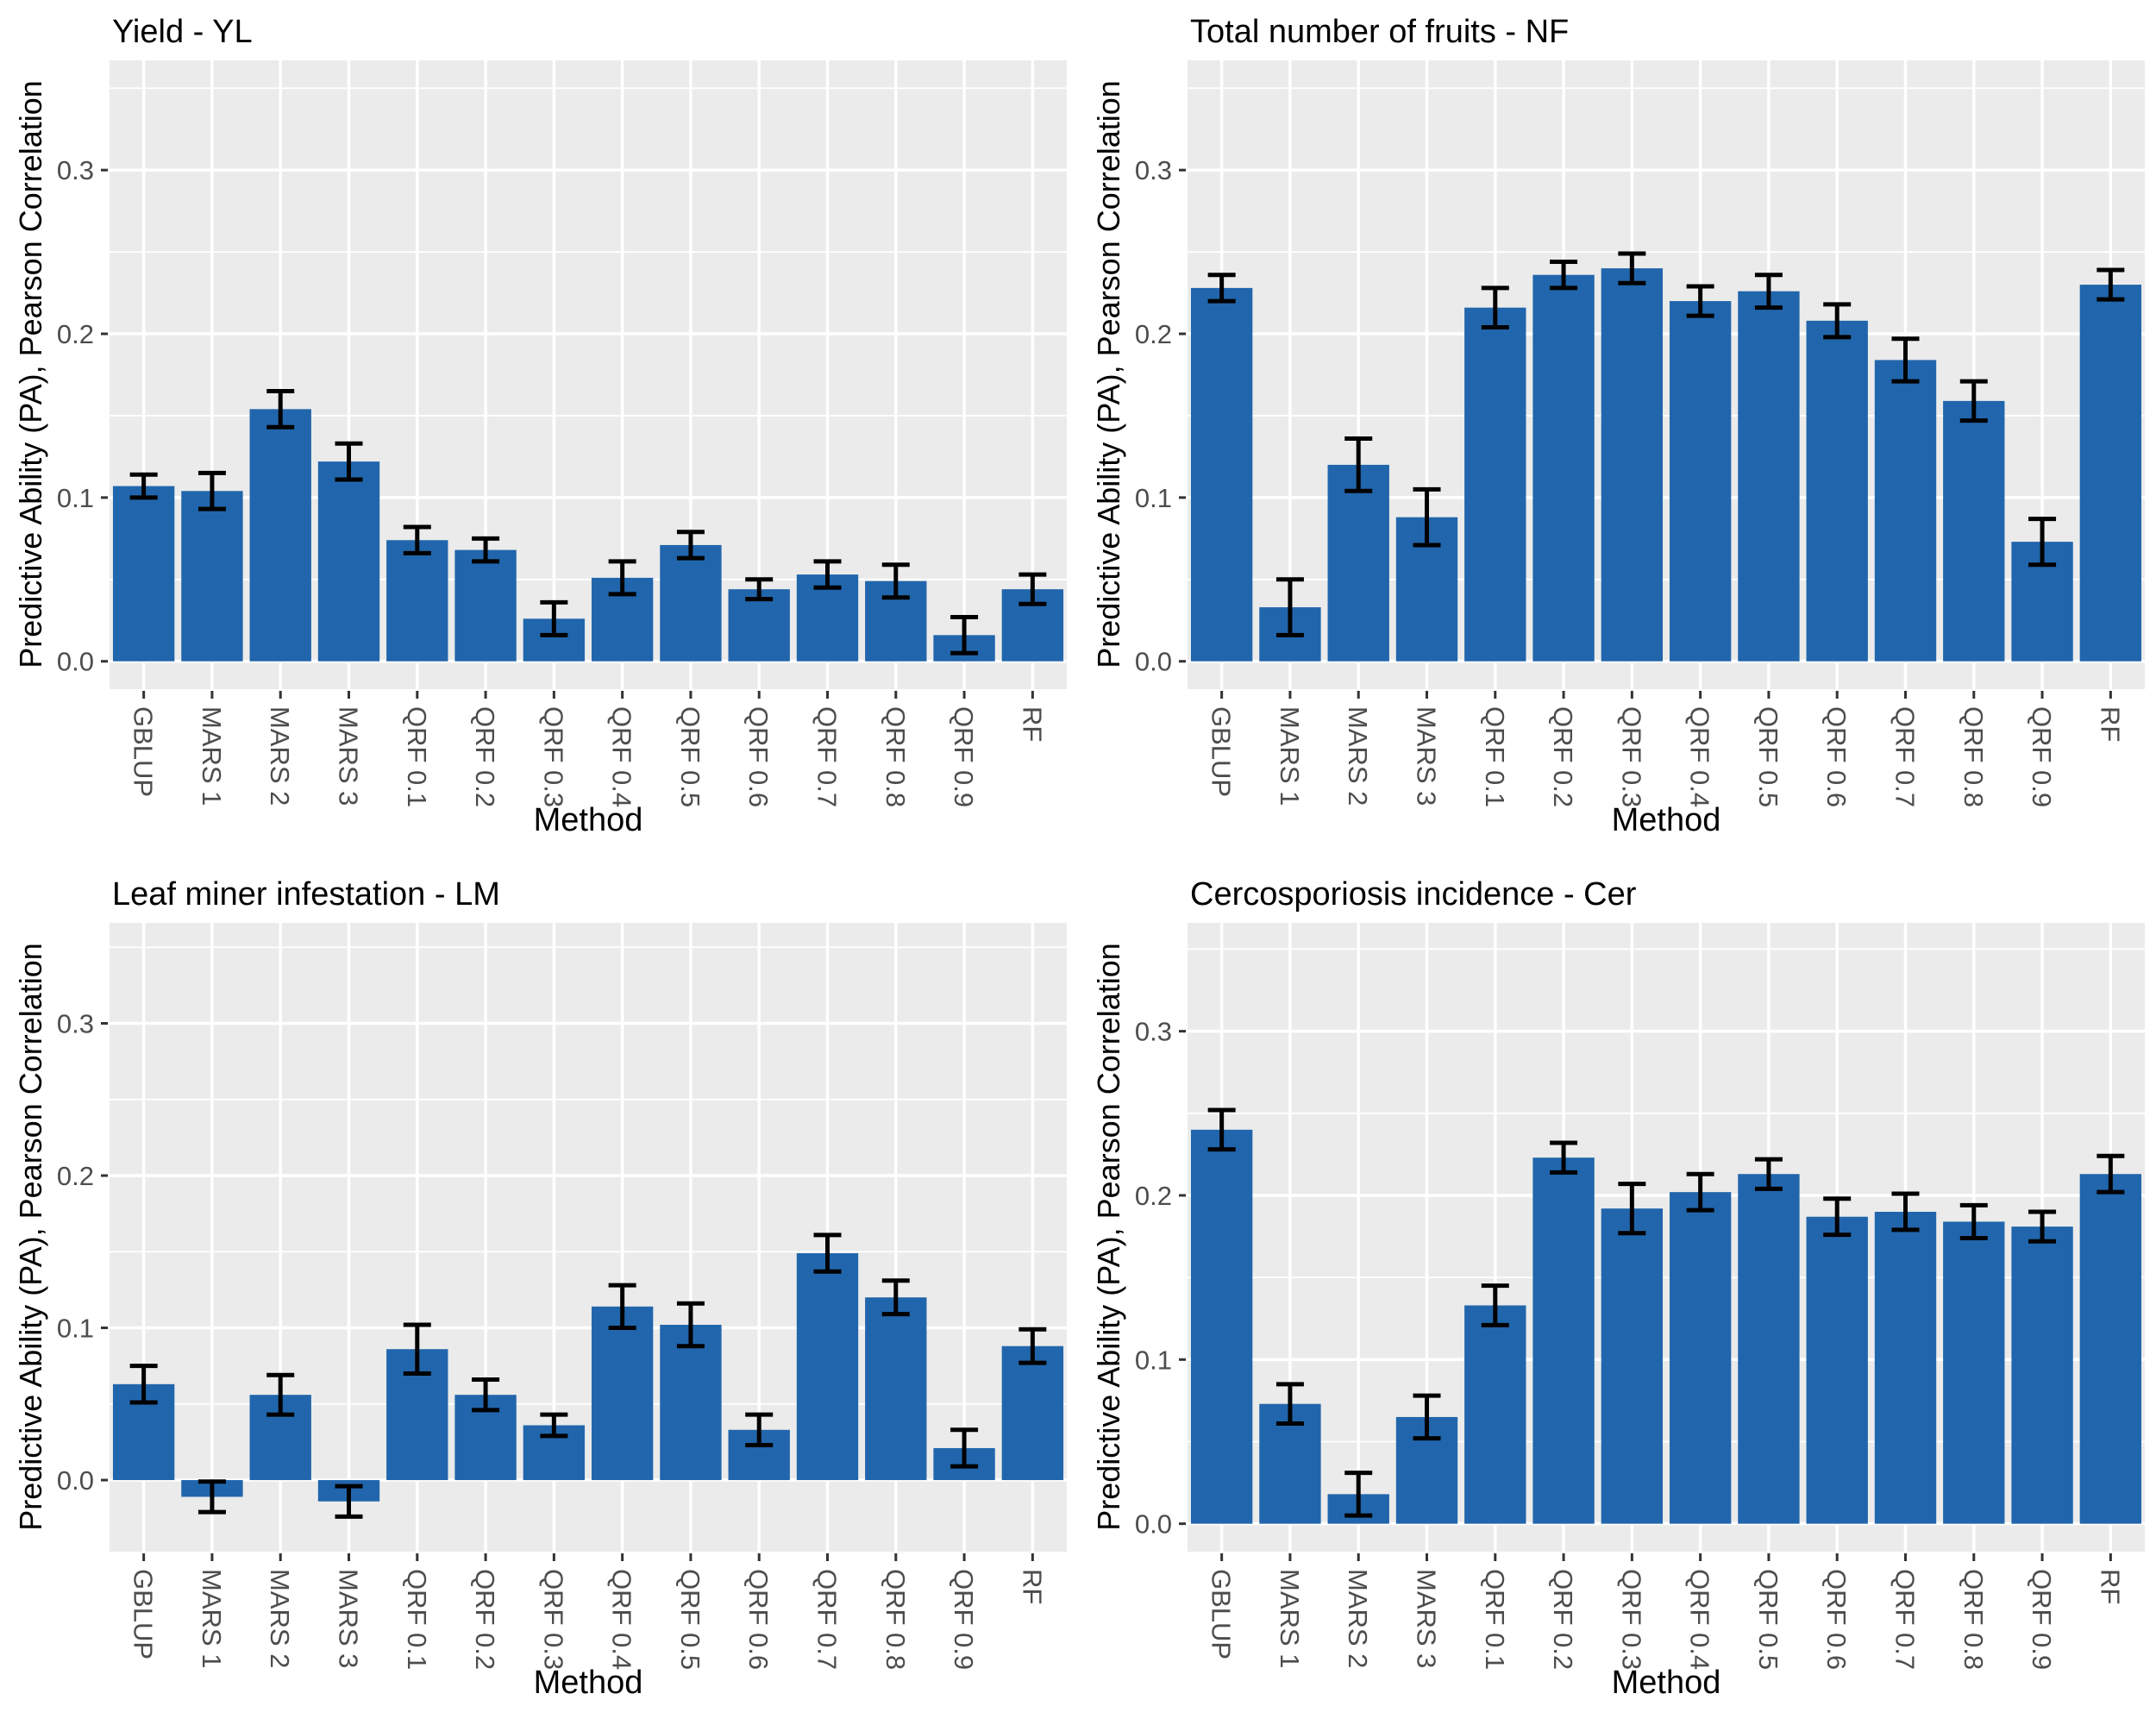 The width and height of the screenshot is (2156, 1725). Describe the element at coordinates (1413, 894) in the screenshot. I see `panel-title: Cercosporiosis incidence - Cer` at that location.